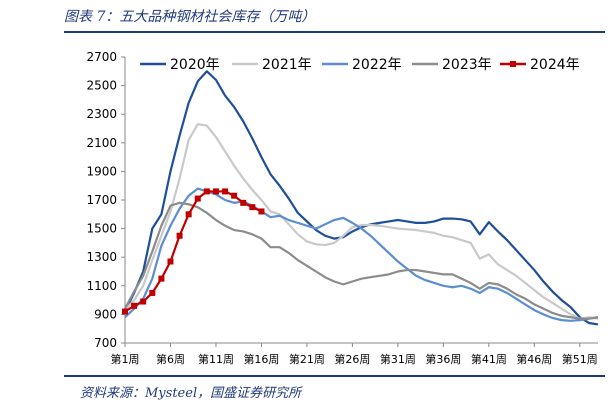 Image resolution: width=615 pixels, height=410 pixels. I want to click on x-tick-label: 第6周, so click(170, 359).